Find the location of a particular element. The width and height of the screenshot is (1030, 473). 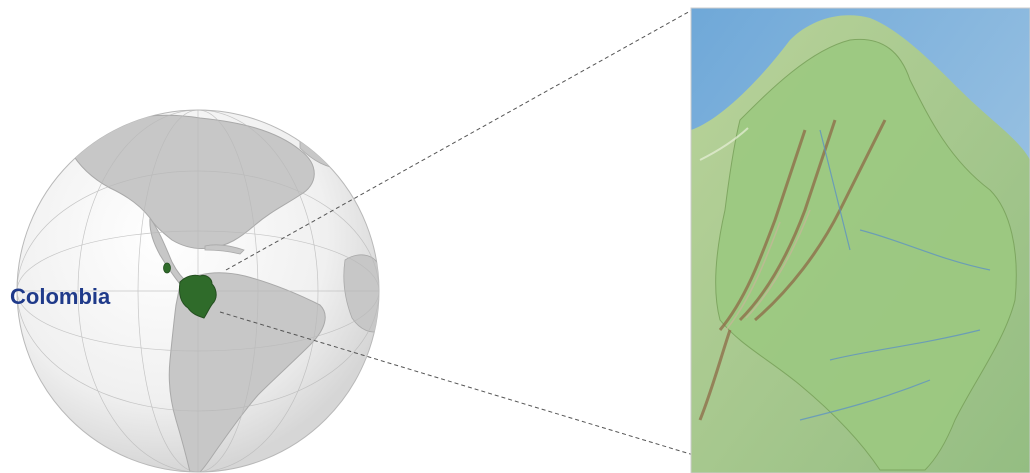

highlighted-country is located at coordinates (198, 296).